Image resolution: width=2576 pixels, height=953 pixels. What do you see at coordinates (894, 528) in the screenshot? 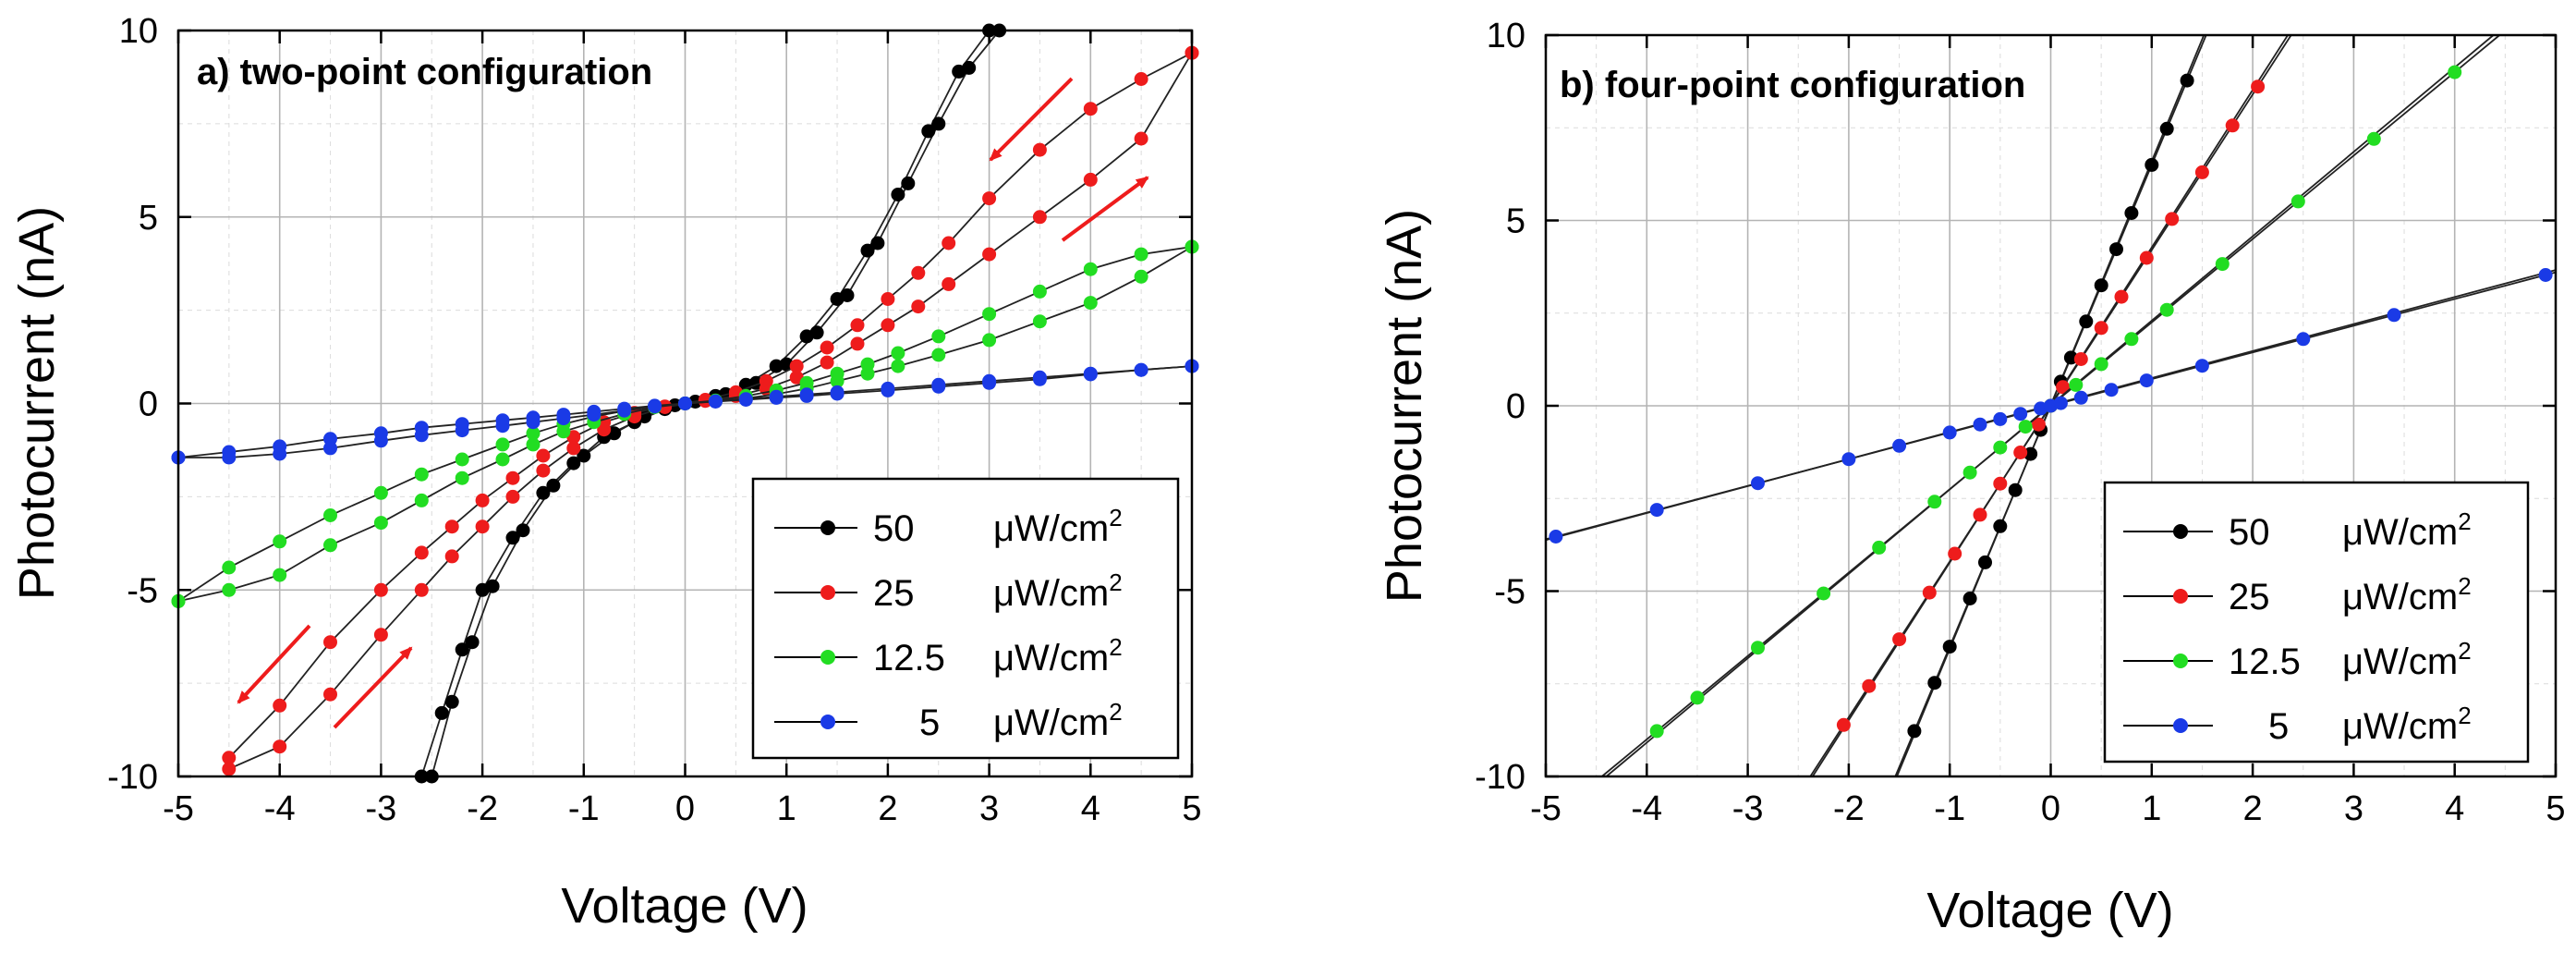
I see `legend-label: 50` at bounding box center [894, 528].